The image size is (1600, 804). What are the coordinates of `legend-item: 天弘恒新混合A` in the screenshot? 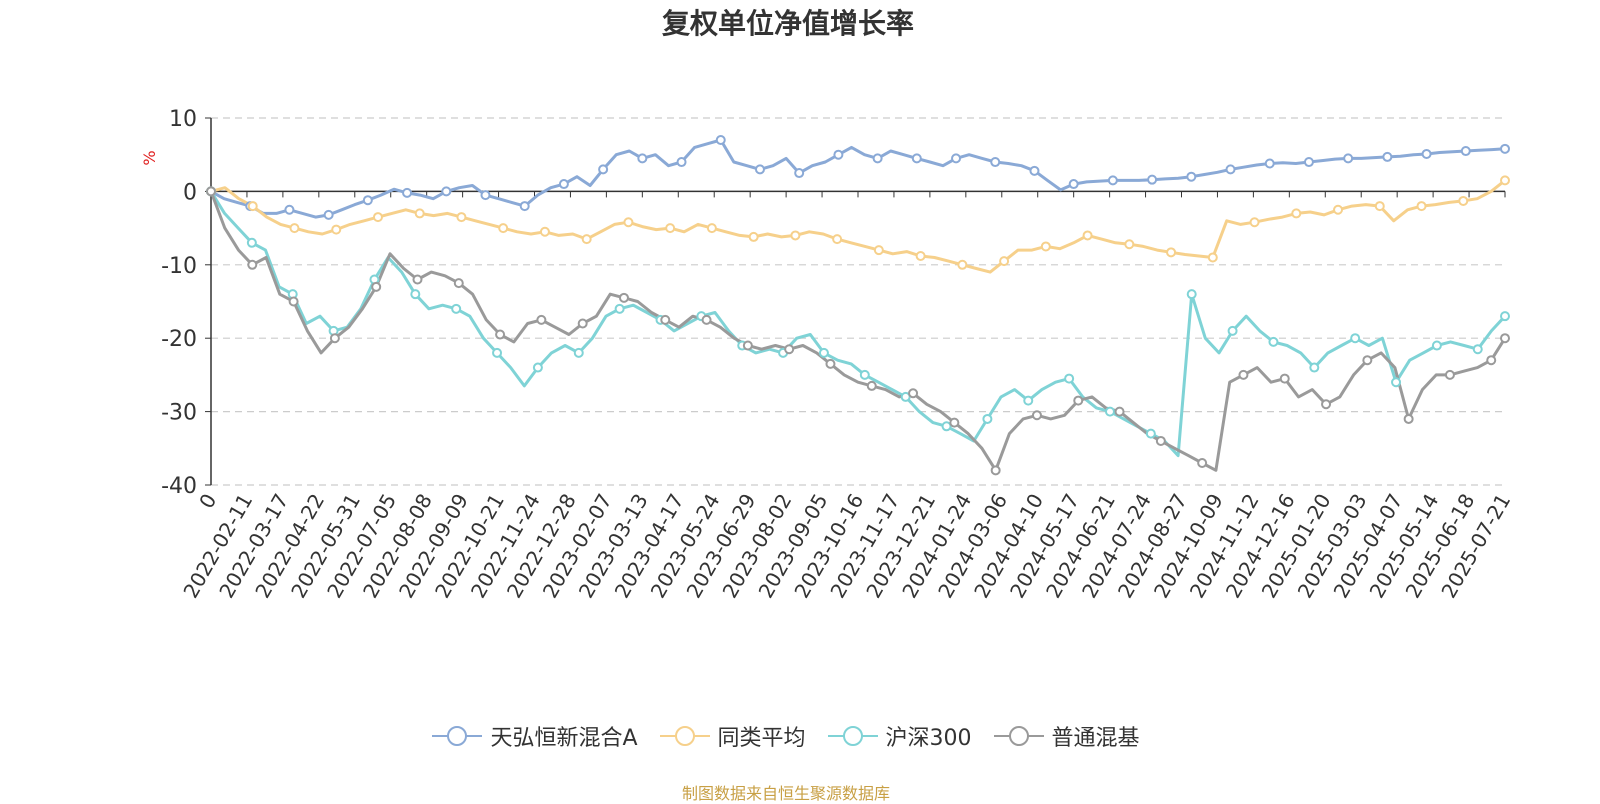 It's located at (535, 736).